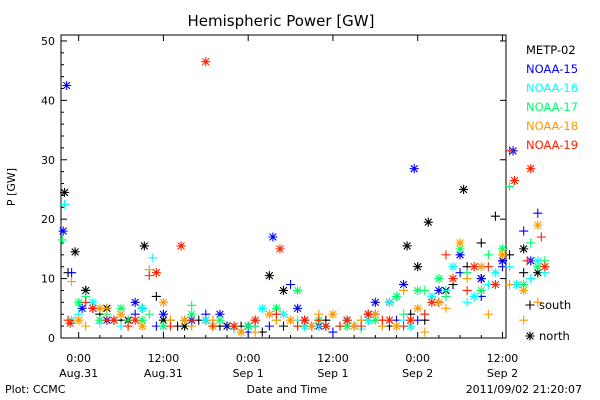 This screenshot has height=400, width=600. I want to click on legend-entry-noaa-16: NOAA-16, so click(552, 88).